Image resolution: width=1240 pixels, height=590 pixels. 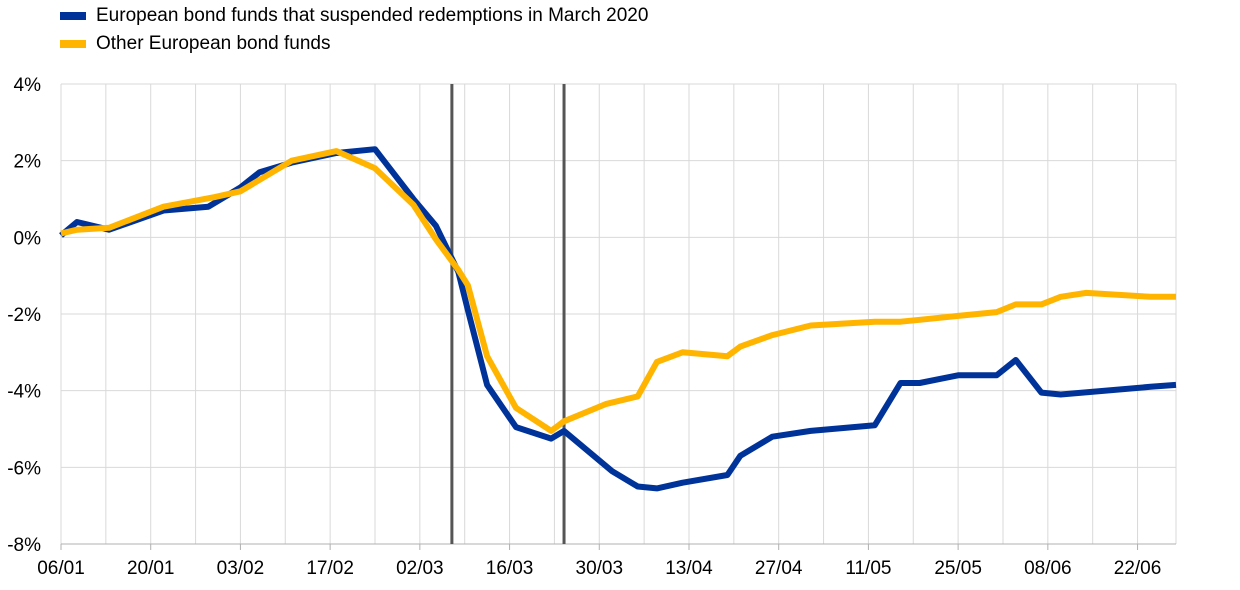 I want to click on y-tick-label: -4%, so click(x=24, y=392).